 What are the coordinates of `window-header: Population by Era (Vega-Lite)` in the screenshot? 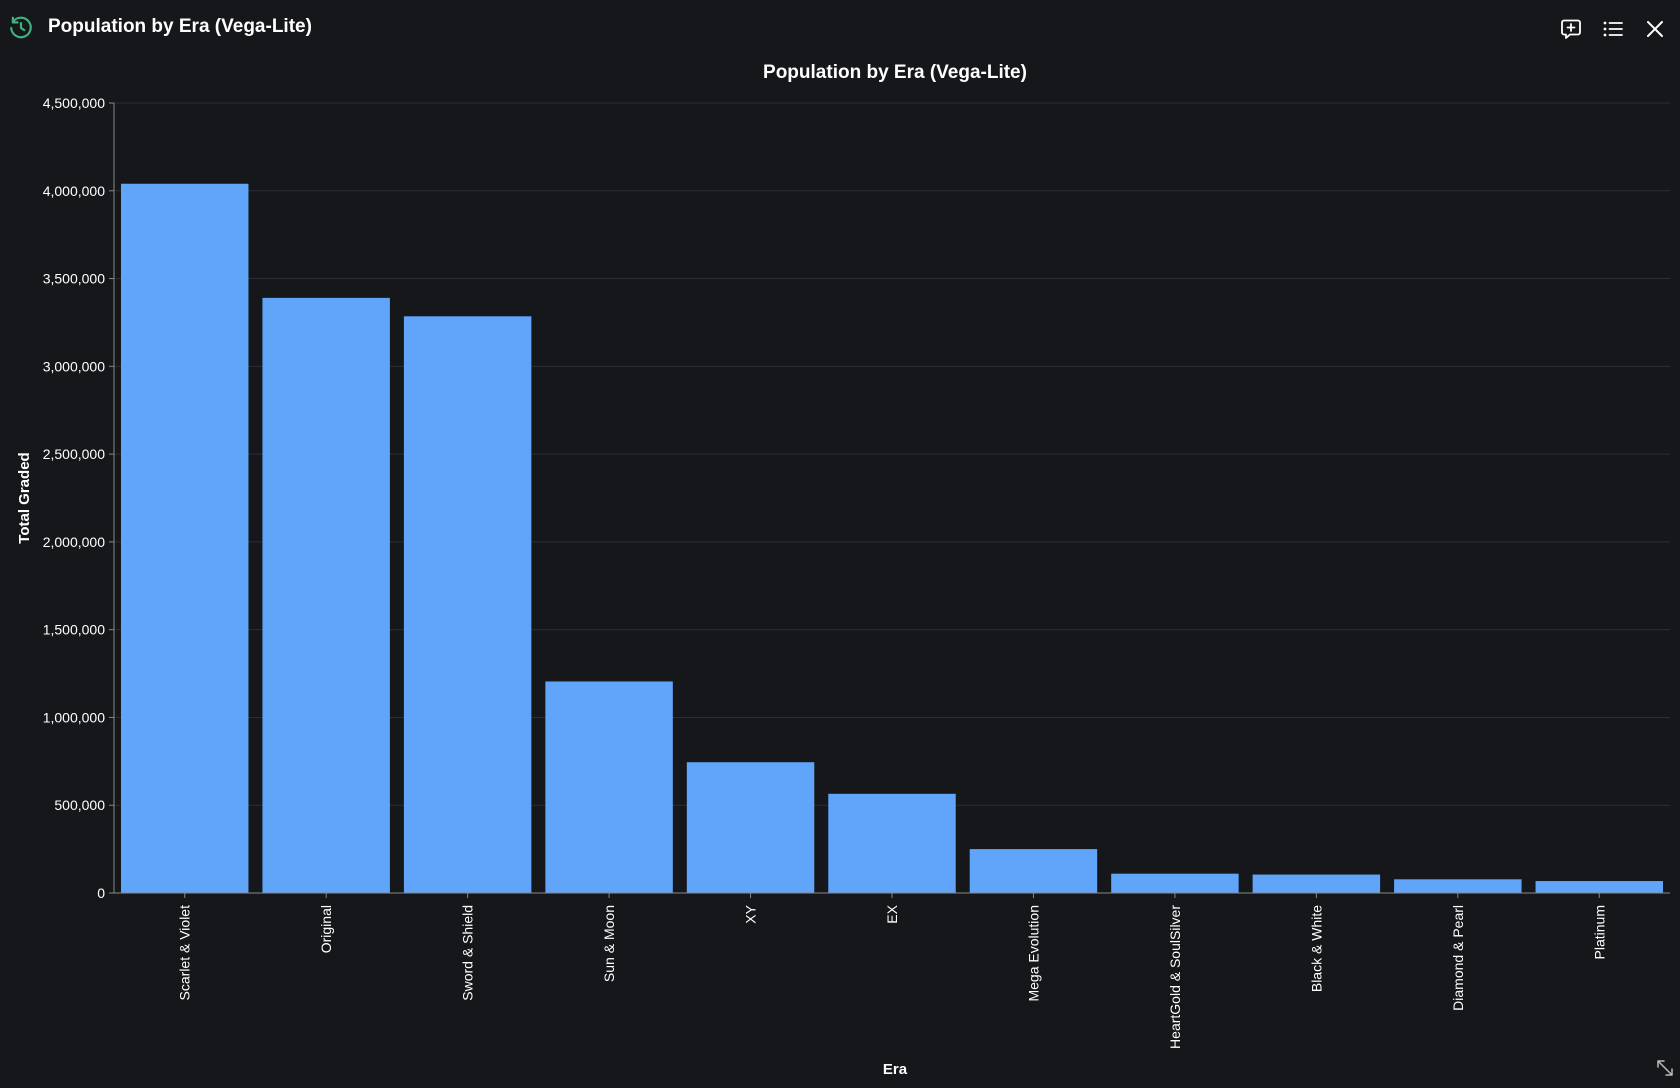 It's located at (840, 29).